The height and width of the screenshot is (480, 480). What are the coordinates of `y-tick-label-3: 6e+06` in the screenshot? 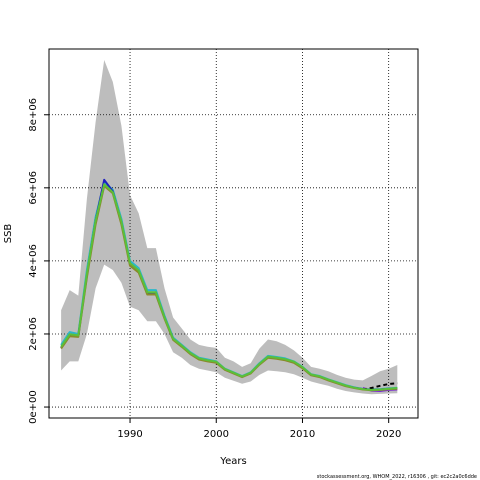 It's located at (33, 188).